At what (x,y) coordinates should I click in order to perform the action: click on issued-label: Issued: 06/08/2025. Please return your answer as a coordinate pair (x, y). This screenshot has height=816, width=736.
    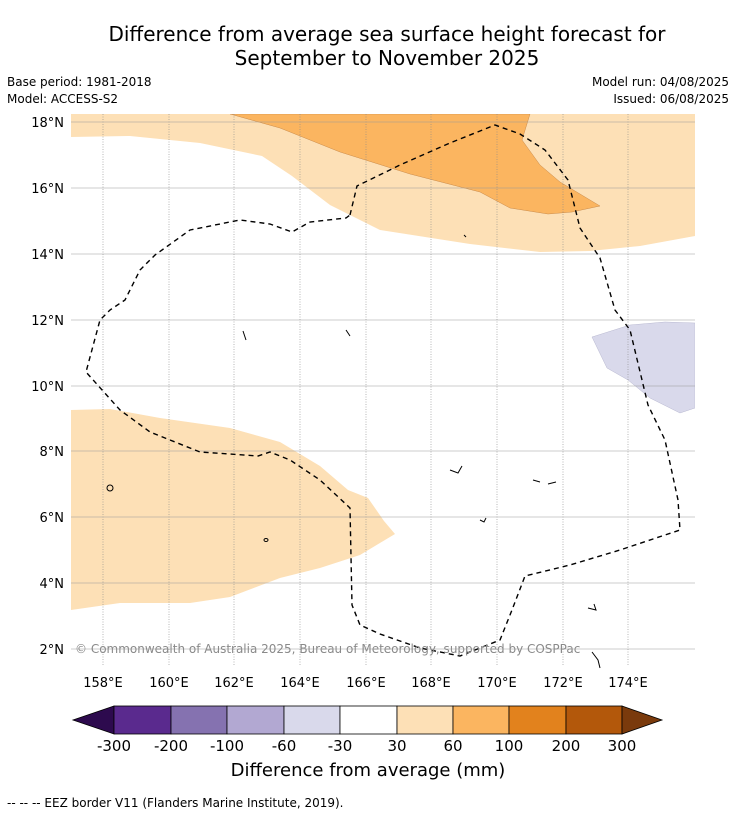
    Looking at the image, I should click on (671, 99).